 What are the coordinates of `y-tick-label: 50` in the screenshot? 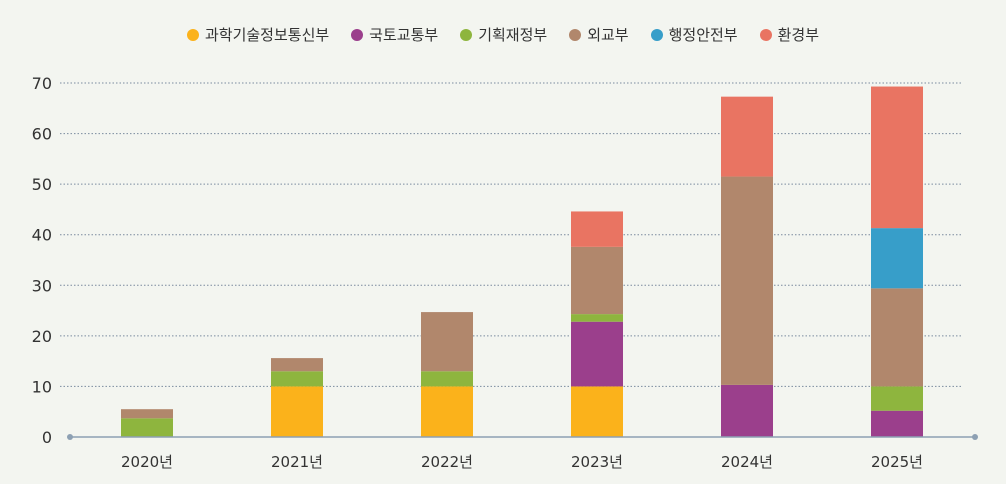 It's located at (42, 184).